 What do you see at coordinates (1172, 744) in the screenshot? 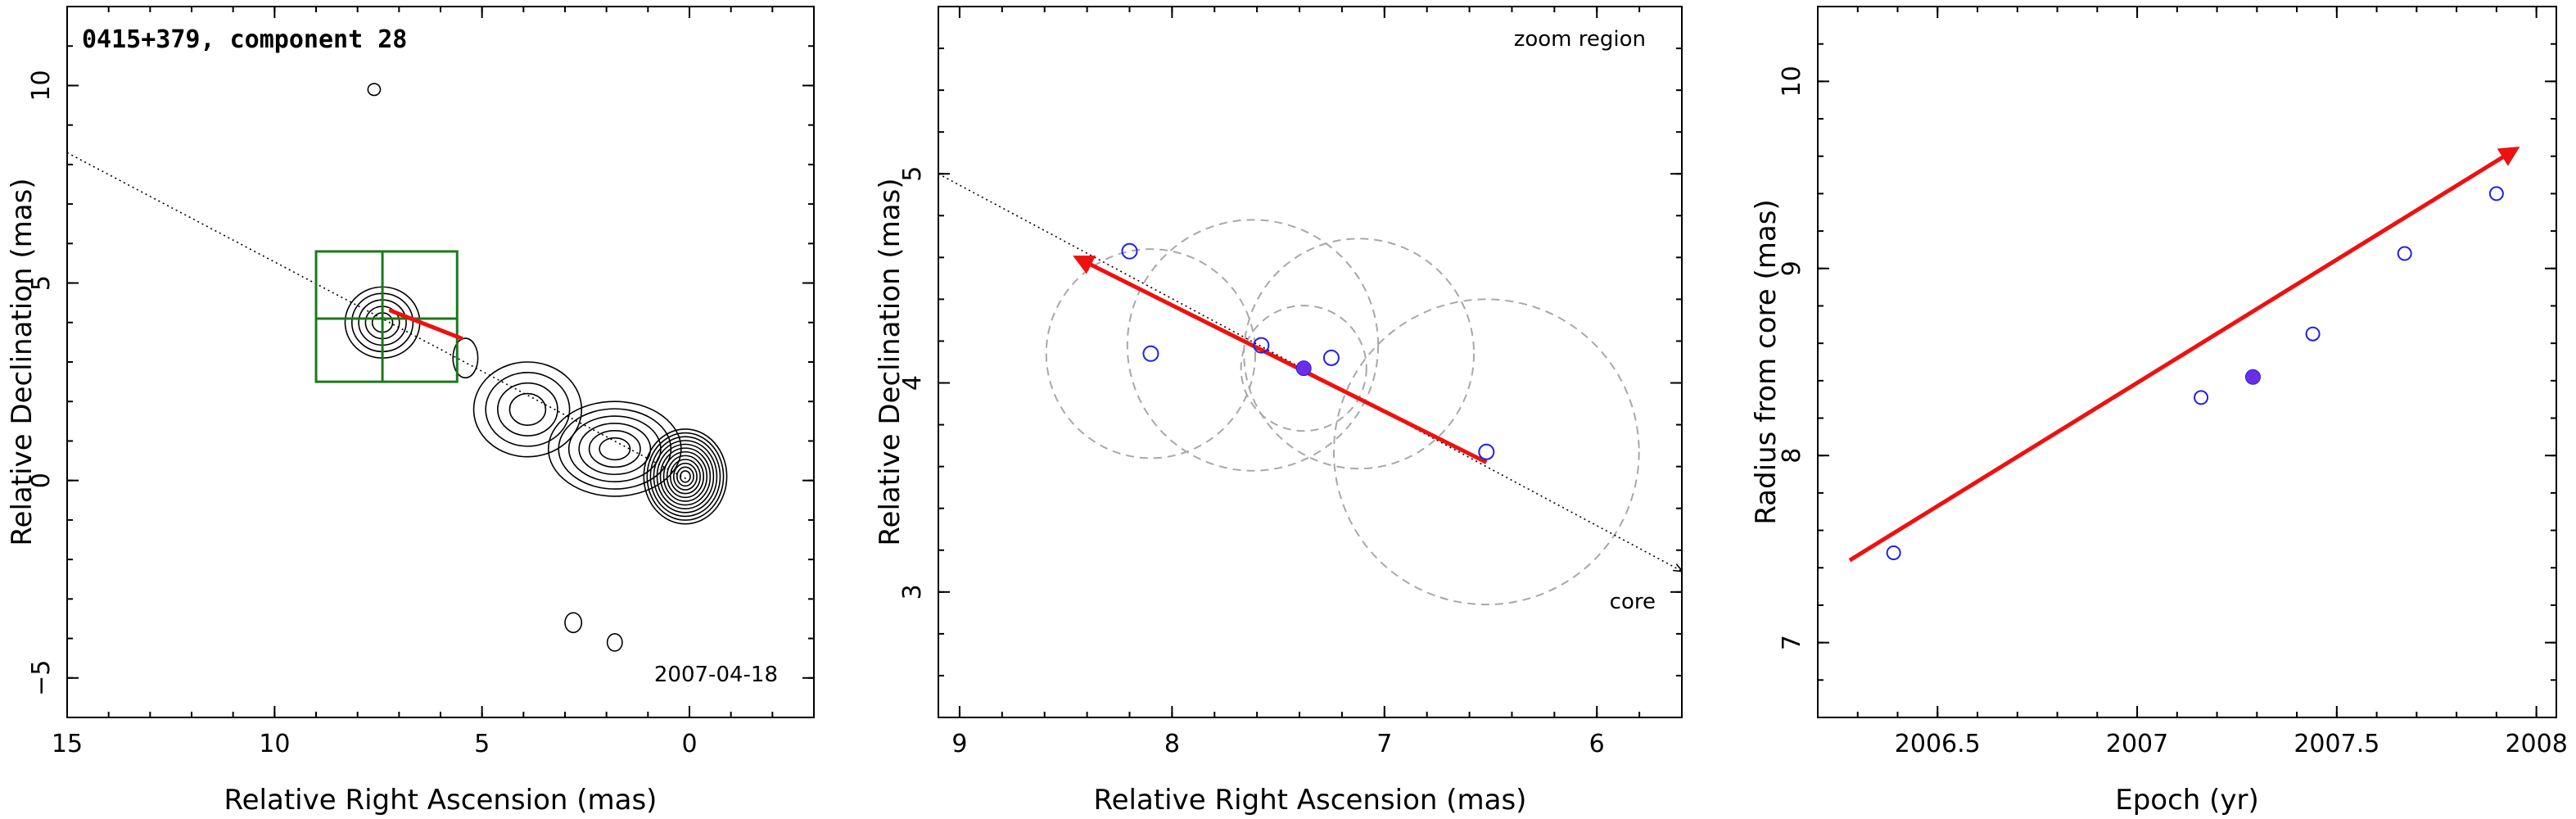
I see `x-tick-label: 8` at bounding box center [1172, 744].